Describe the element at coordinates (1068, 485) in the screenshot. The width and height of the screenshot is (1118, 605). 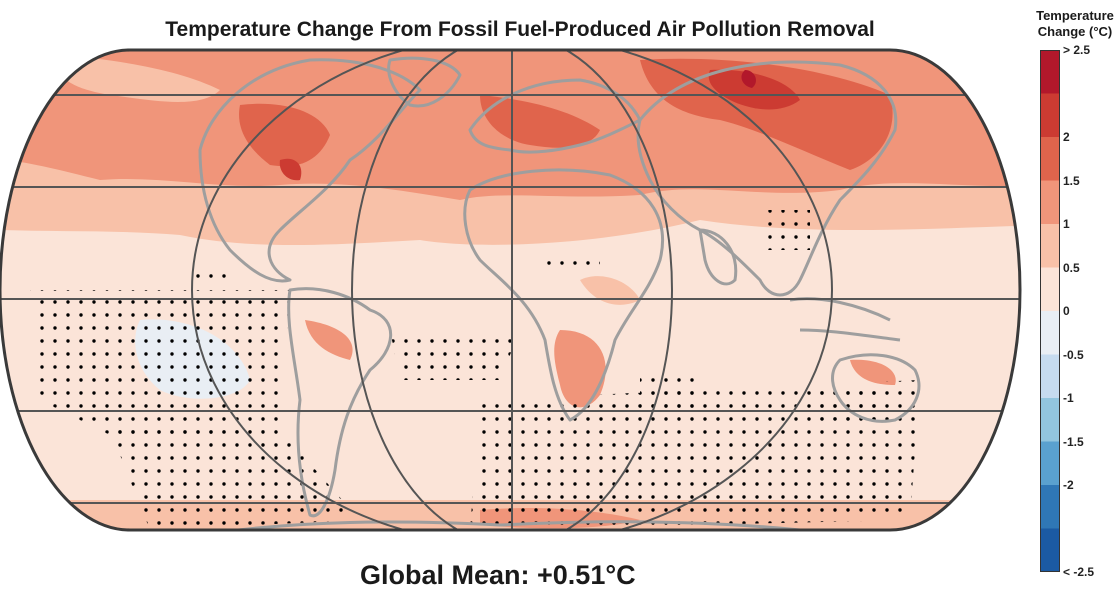
I see `colorbar-tick-label: -2` at that location.